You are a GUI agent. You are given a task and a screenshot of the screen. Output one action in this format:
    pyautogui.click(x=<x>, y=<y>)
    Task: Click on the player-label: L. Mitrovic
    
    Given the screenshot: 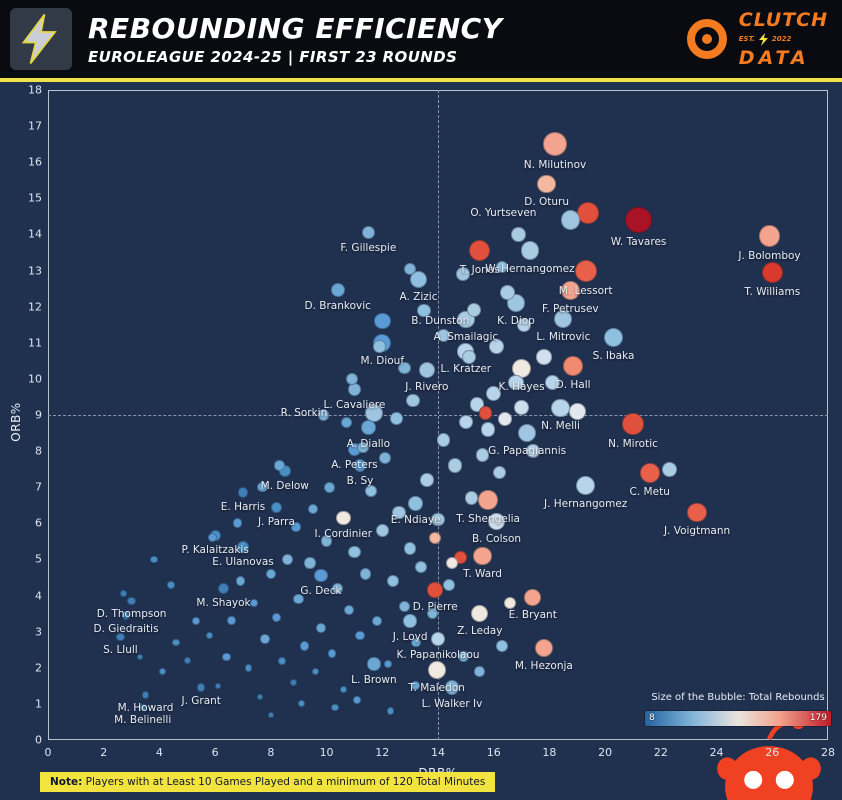 What is the action you would take?
    pyautogui.click(x=563, y=337)
    